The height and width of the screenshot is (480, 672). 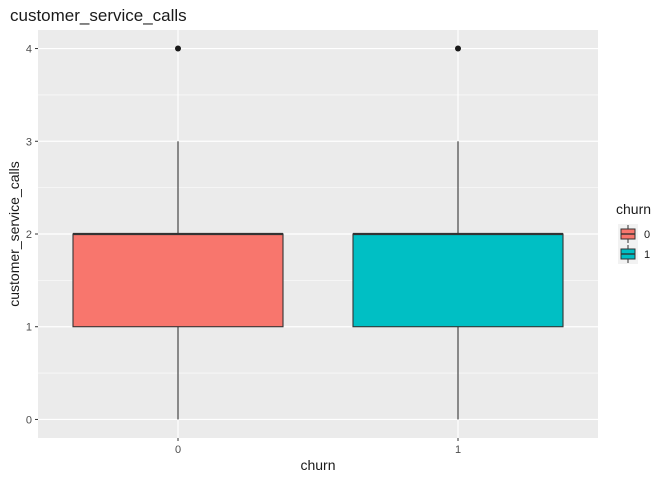 What do you see at coordinates (647, 235) in the screenshot?
I see `legend-label: 0` at bounding box center [647, 235].